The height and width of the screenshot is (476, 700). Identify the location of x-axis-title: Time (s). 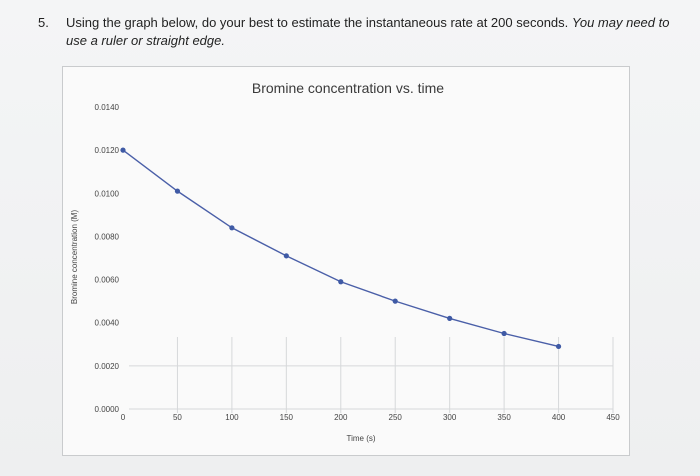
(360, 438).